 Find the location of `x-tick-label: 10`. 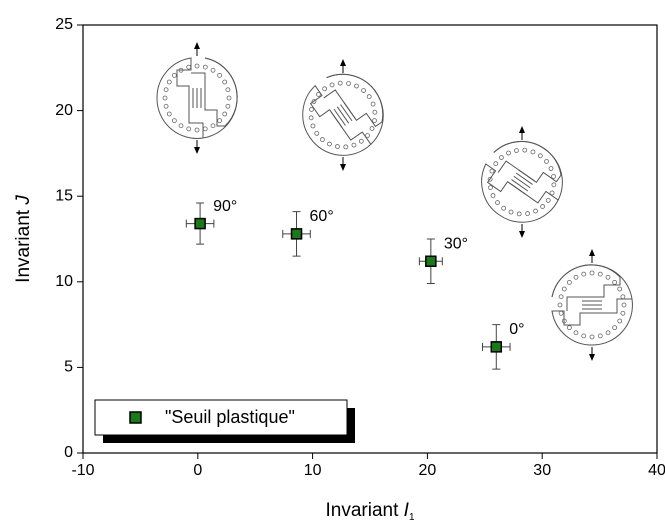

x-tick-label: 10 is located at coordinates (313, 470).